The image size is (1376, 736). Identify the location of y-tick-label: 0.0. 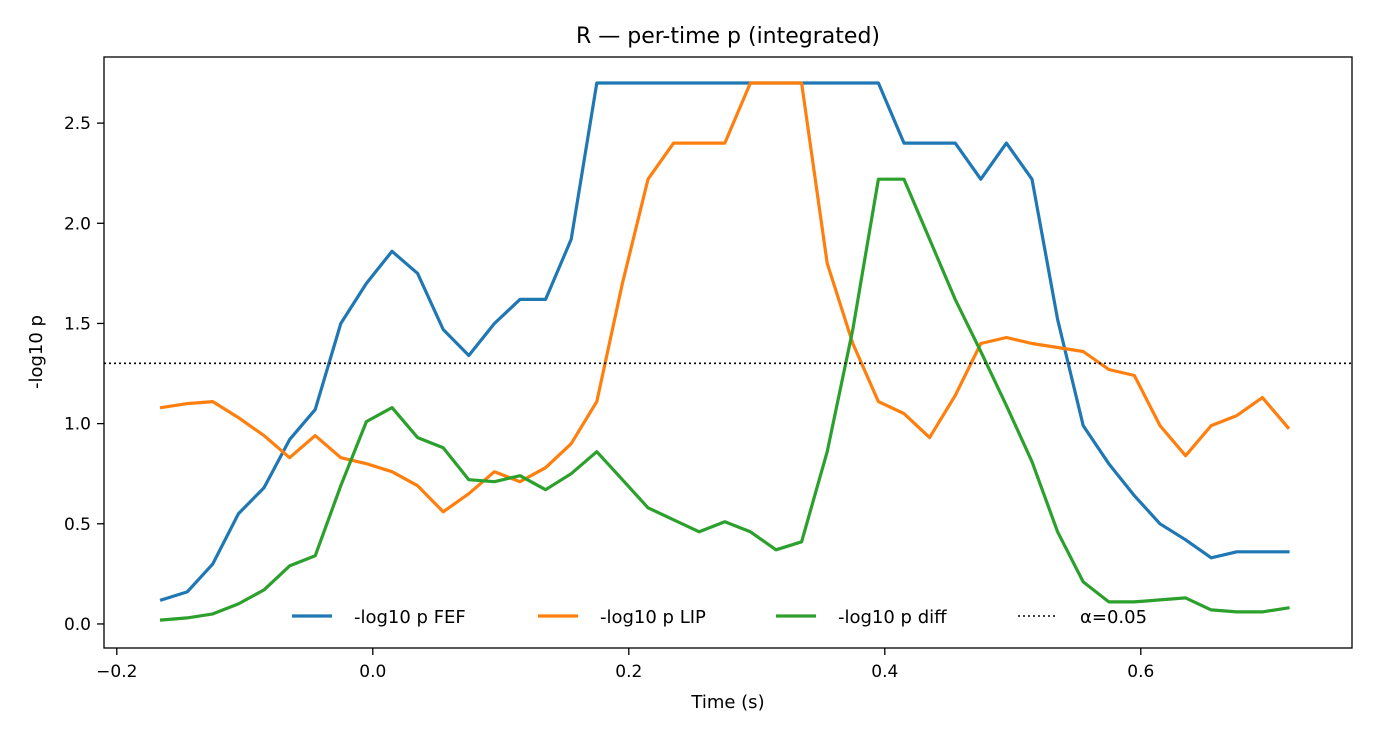
(77, 625).